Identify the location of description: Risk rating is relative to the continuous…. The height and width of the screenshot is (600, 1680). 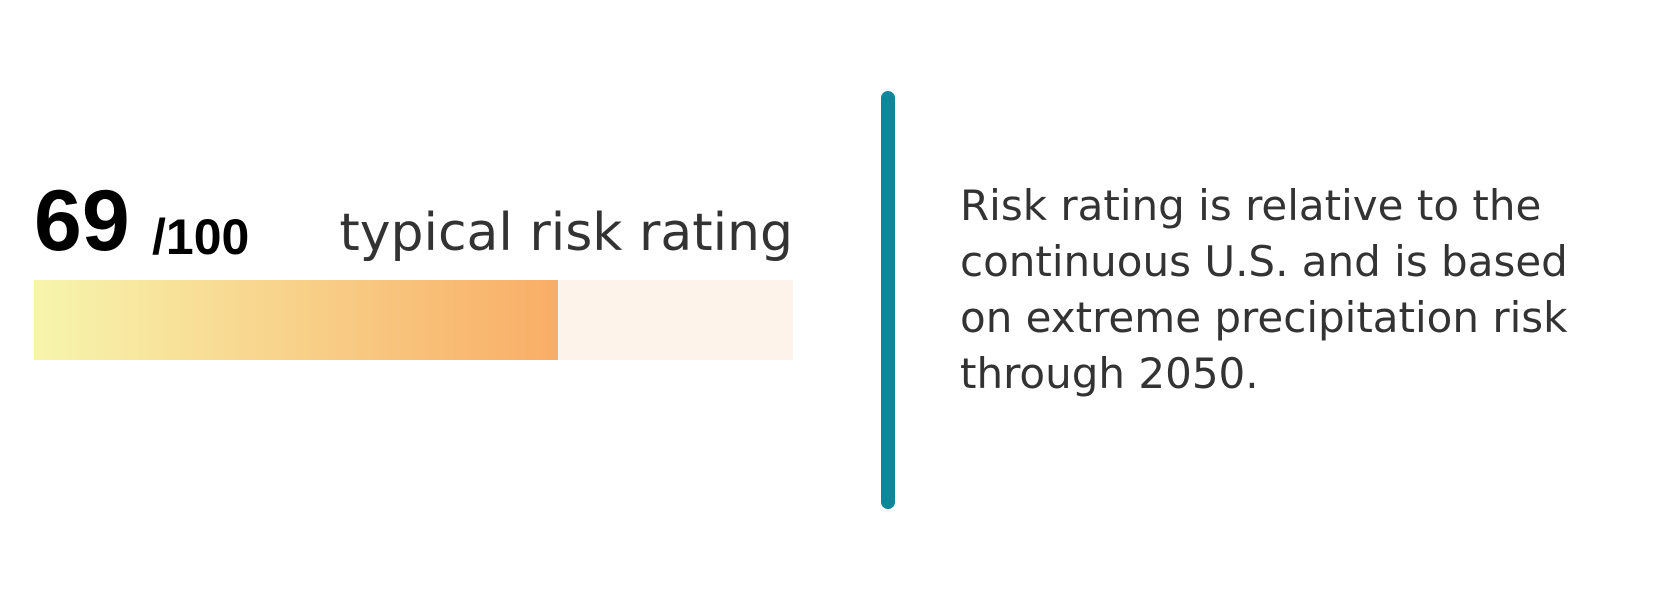
(1264, 290).